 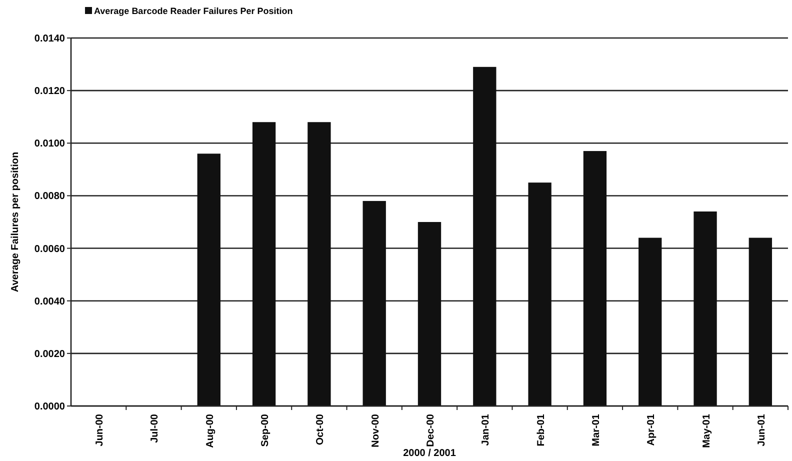 I want to click on x-tick-label: Jul-00, so click(x=155, y=428).